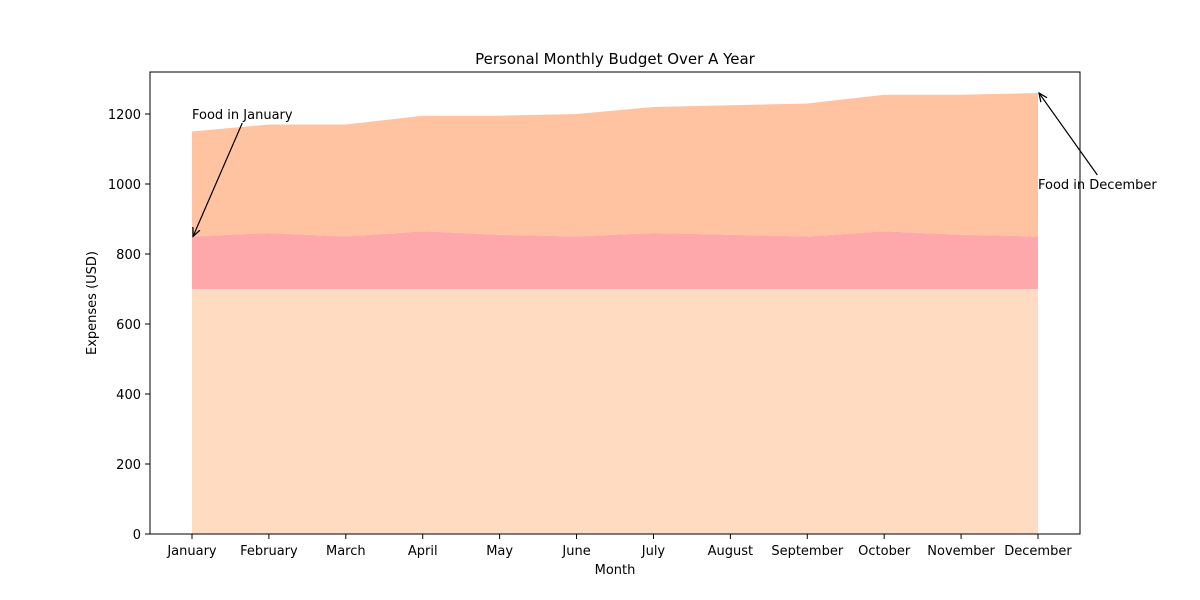 The width and height of the screenshot is (1200, 600). What do you see at coordinates (653, 551) in the screenshot?
I see `x-tick-label: July` at bounding box center [653, 551].